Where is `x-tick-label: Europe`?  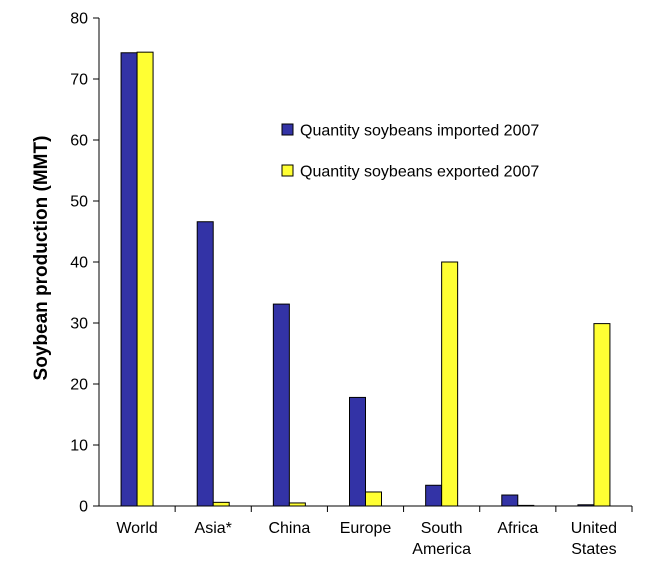 x-tick-label: Europe is located at coordinates (366, 528).